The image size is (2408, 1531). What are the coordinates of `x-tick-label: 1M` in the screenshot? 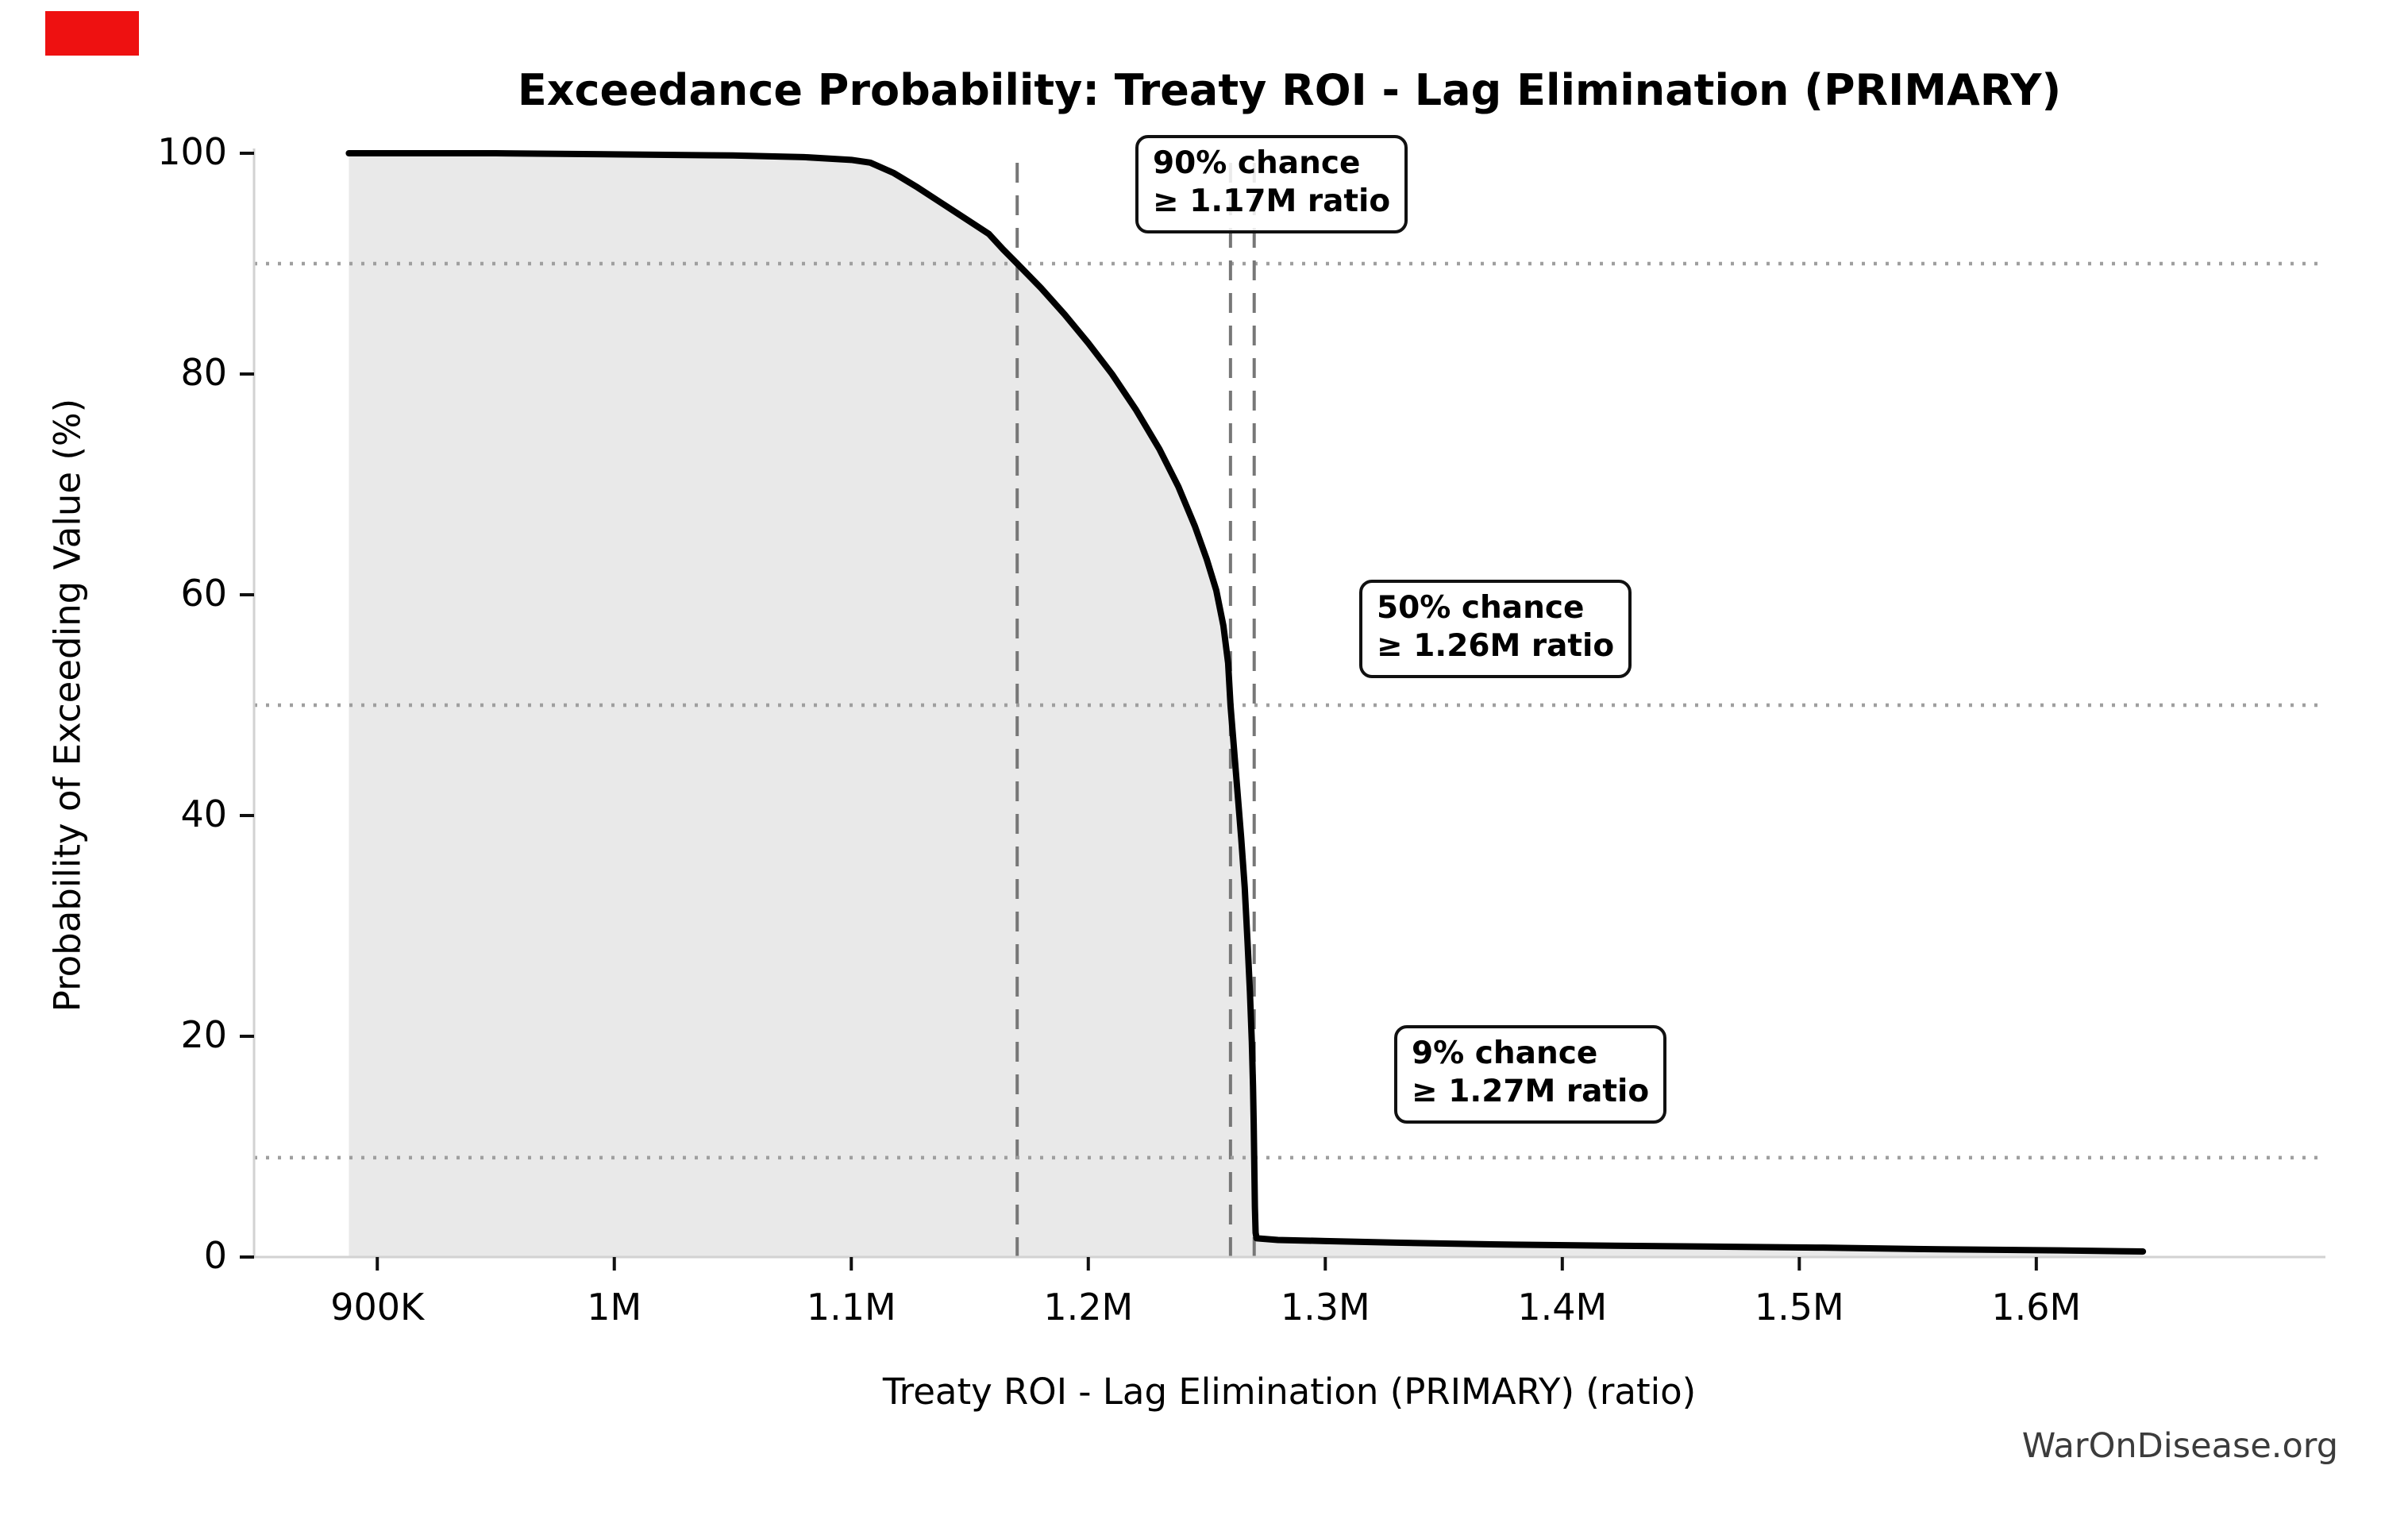 It's located at (614, 1307).